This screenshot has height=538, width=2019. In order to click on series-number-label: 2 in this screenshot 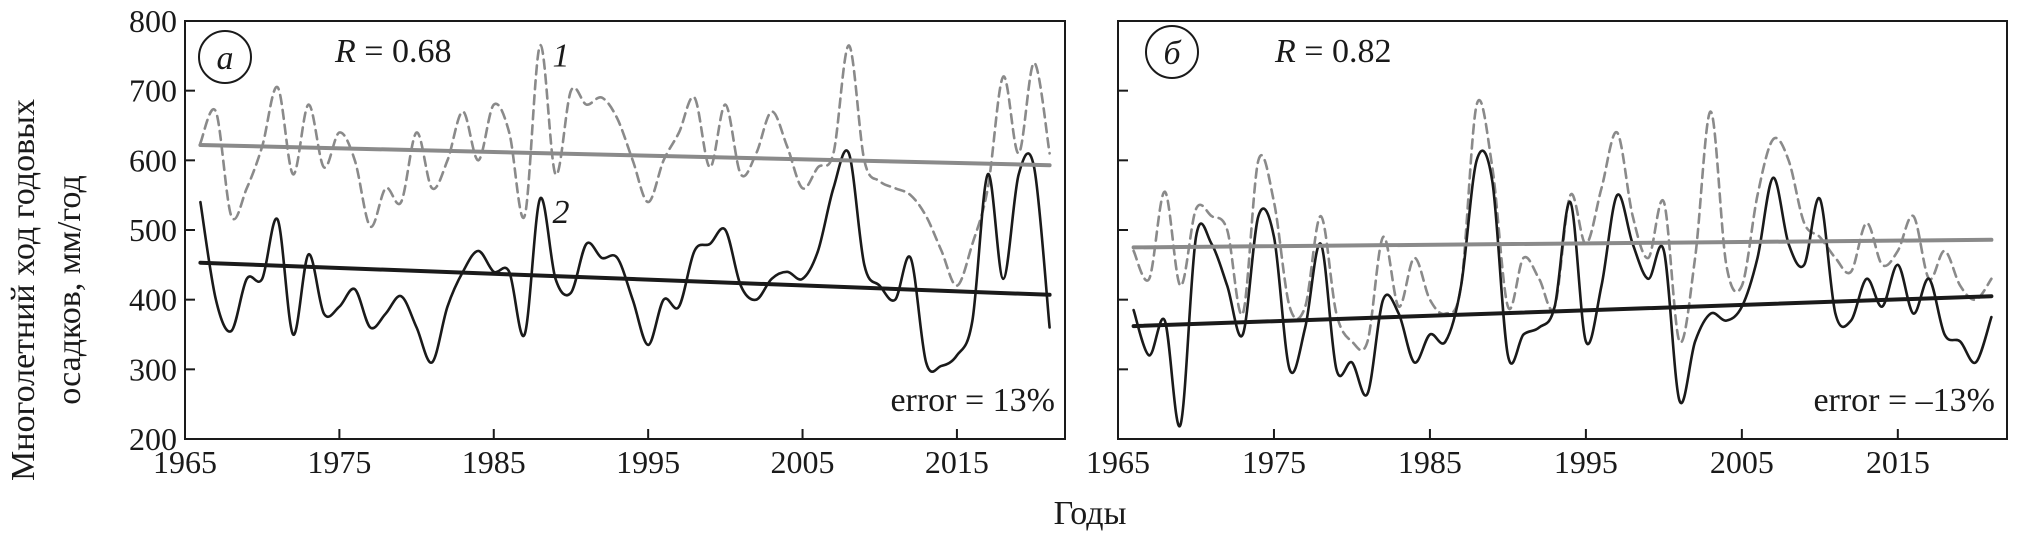, I will do `click(560, 212)`.